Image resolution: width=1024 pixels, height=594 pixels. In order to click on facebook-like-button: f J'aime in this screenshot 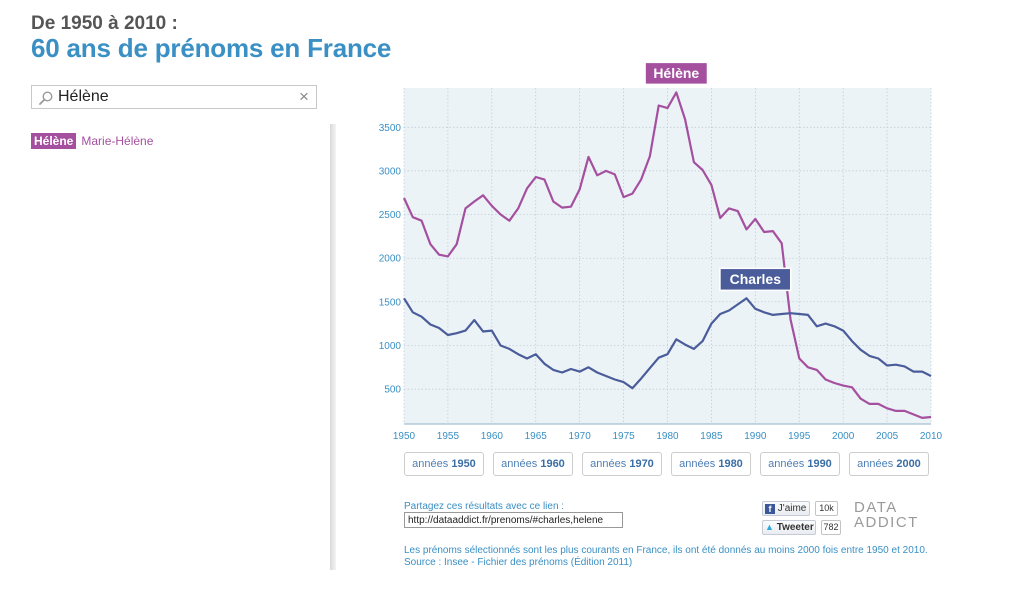, I will do `click(786, 508)`.